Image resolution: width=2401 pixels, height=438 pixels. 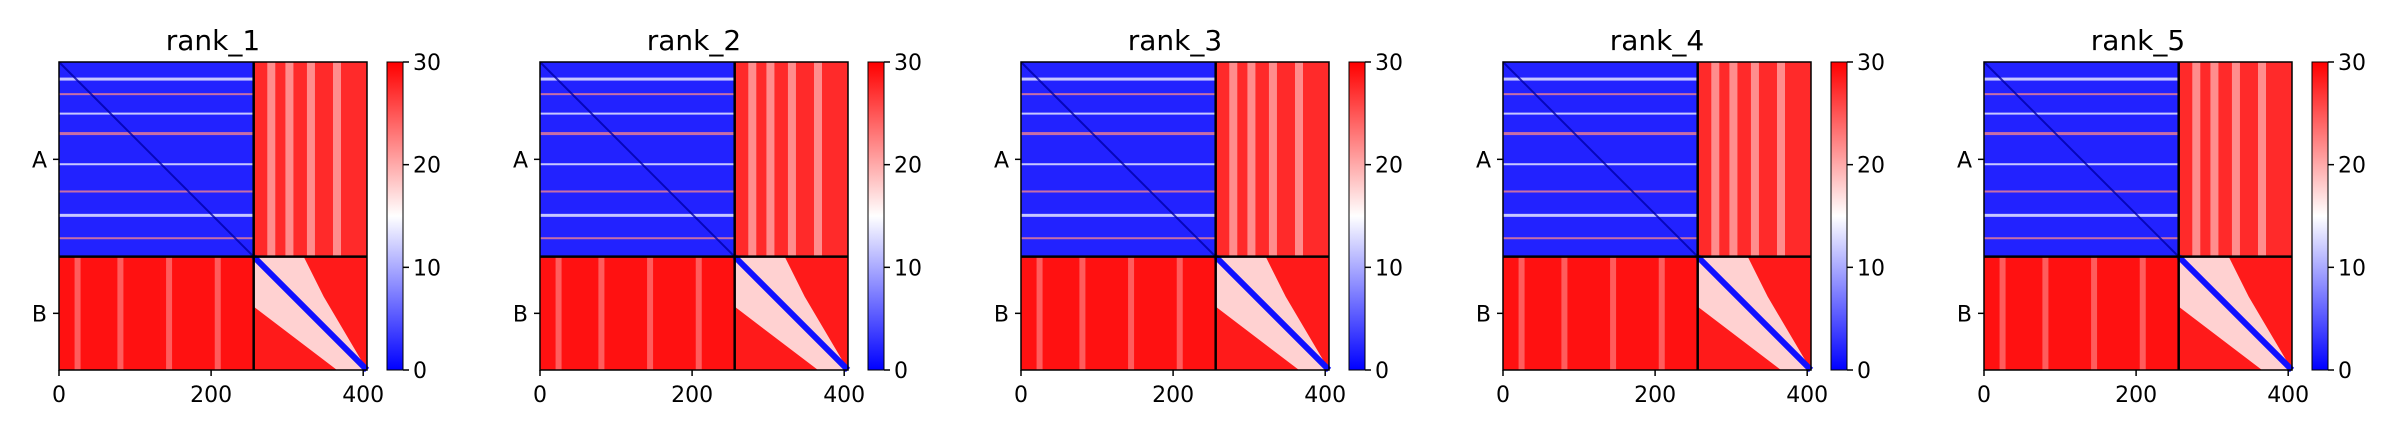 What do you see at coordinates (2138, 40) in the screenshot?
I see `panel-title: rank_5` at bounding box center [2138, 40].